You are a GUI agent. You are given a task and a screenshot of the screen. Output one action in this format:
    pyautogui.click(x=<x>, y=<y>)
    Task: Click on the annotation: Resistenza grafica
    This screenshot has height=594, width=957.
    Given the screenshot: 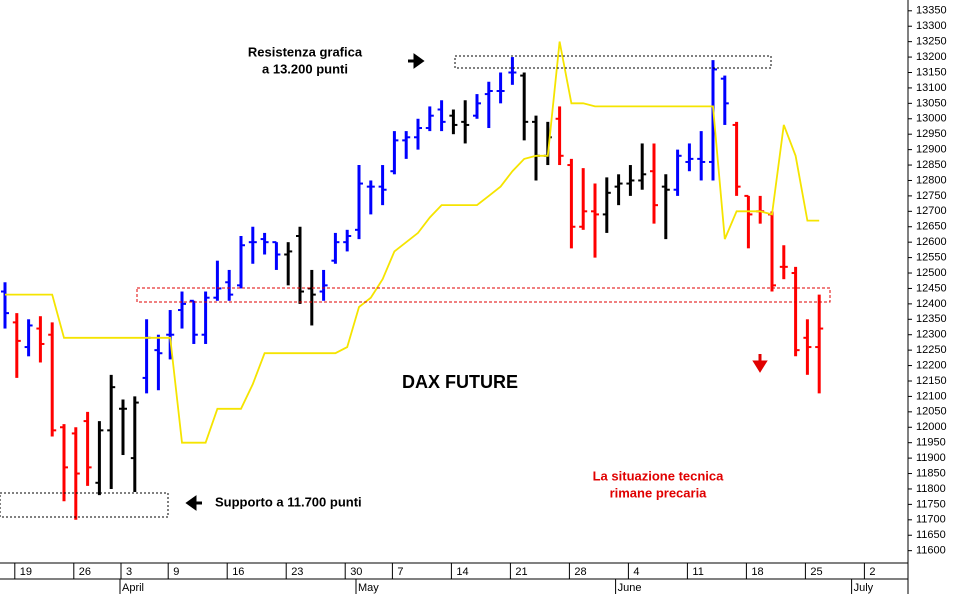 What is the action you would take?
    pyautogui.click(x=305, y=51)
    